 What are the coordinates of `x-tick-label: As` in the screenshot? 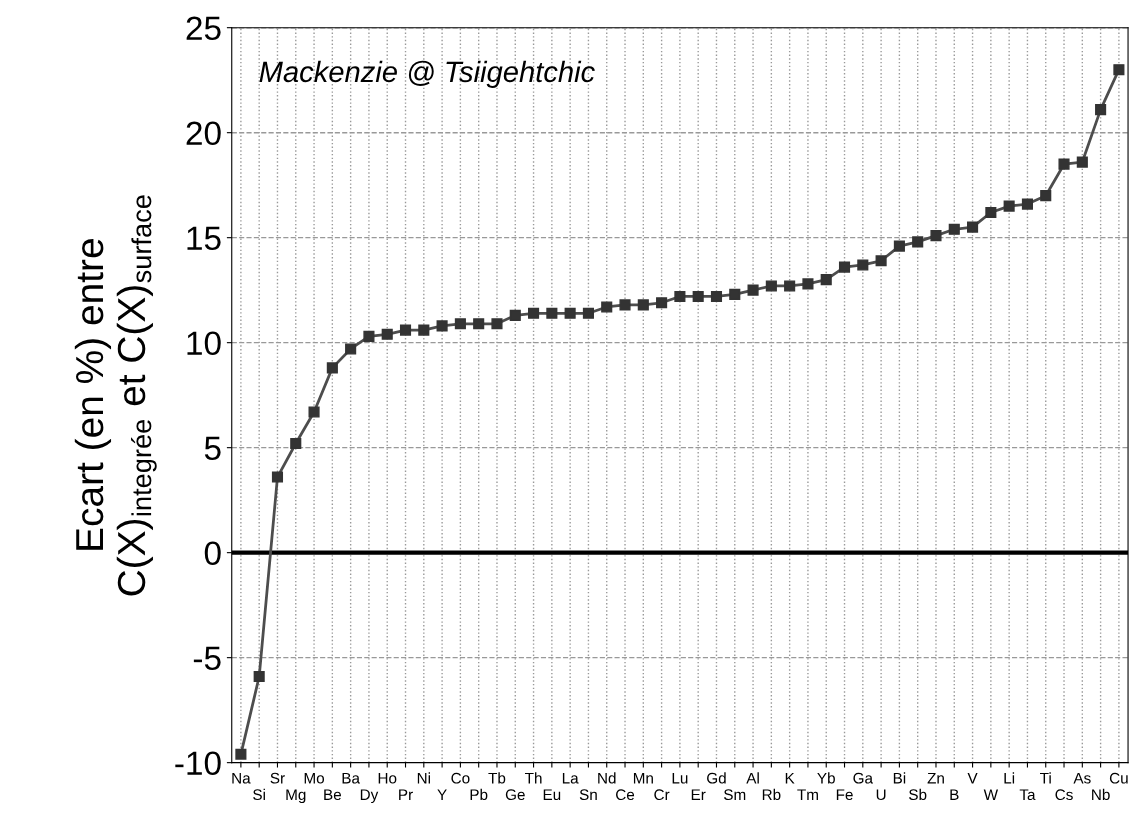 It's located at (1082, 778).